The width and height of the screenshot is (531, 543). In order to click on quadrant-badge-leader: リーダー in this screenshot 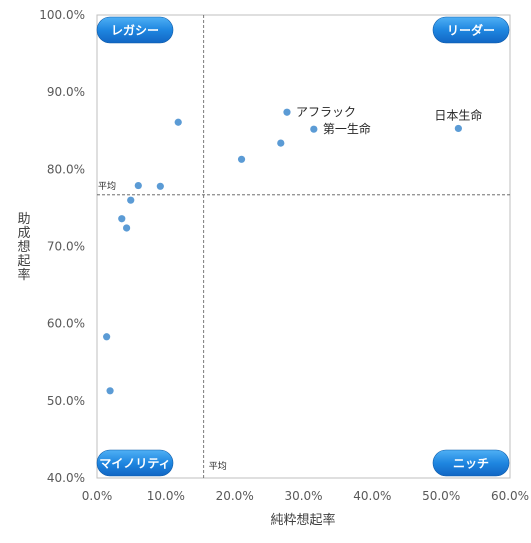, I will do `click(471, 30)`.